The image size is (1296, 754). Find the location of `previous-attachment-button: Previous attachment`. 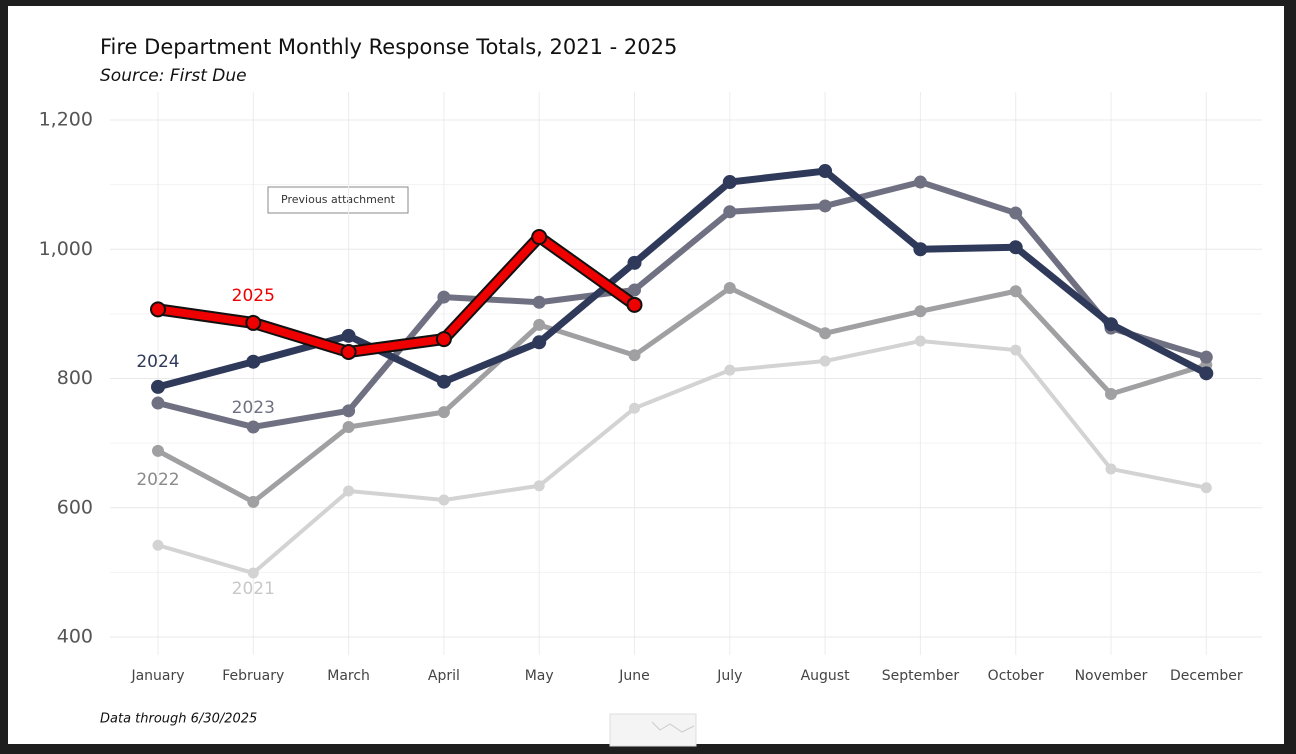

previous-attachment-button: Previous attachment is located at coordinates (338, 200).